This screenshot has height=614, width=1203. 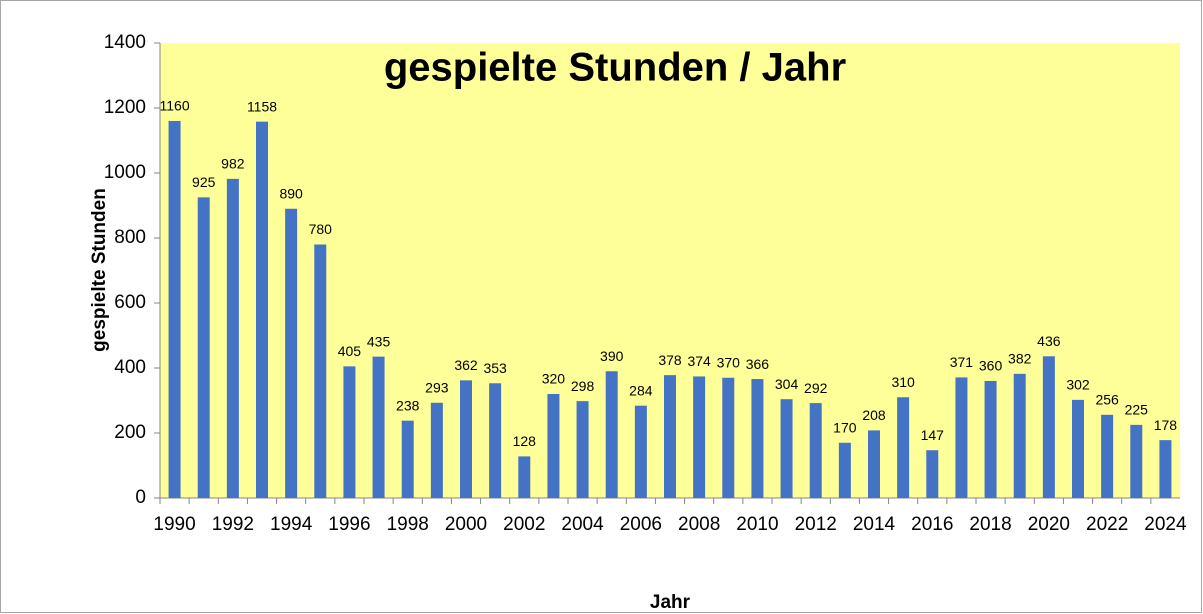 I want to click on value-label: 360, so click(x=991, y=366).